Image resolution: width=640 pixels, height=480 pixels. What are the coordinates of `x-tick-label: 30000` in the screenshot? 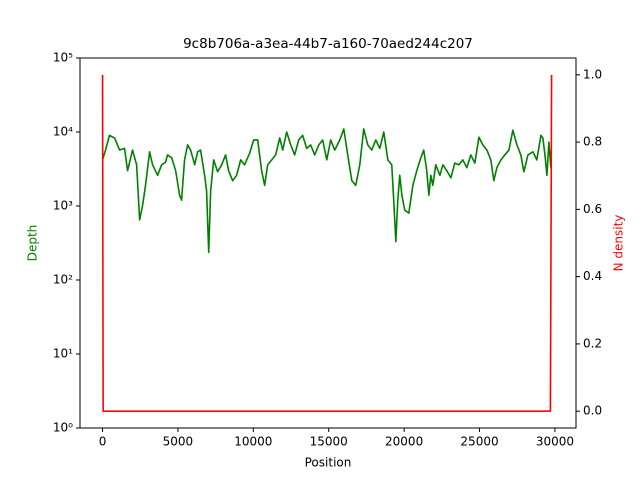 It's located at (555, 442).